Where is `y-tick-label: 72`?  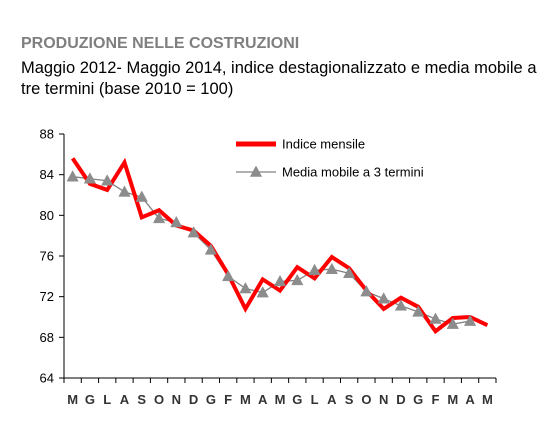 y-tick-label: 72 is located at coordinates (47, 296).